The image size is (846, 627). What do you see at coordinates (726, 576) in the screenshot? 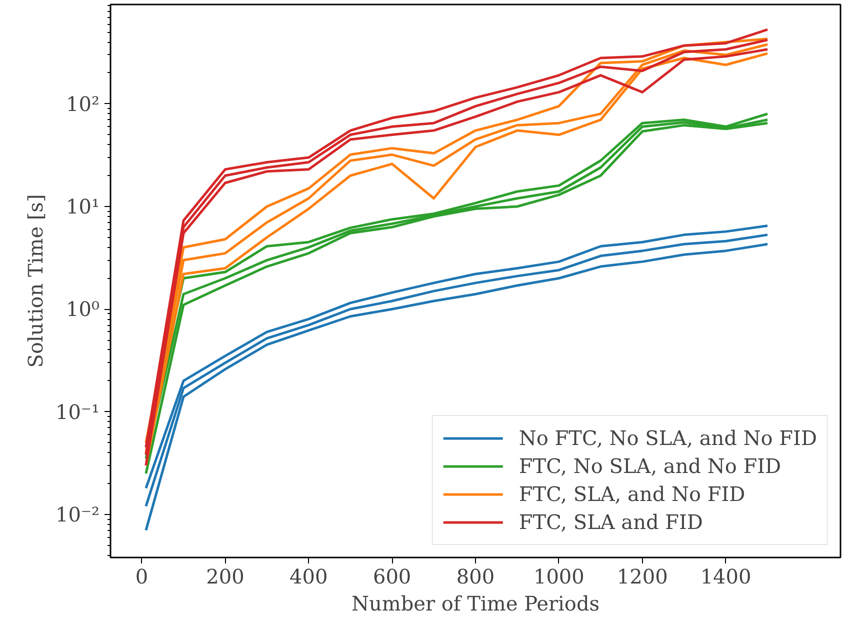
I see `x-tick-label: 1400` at bounding box center [726, 576].